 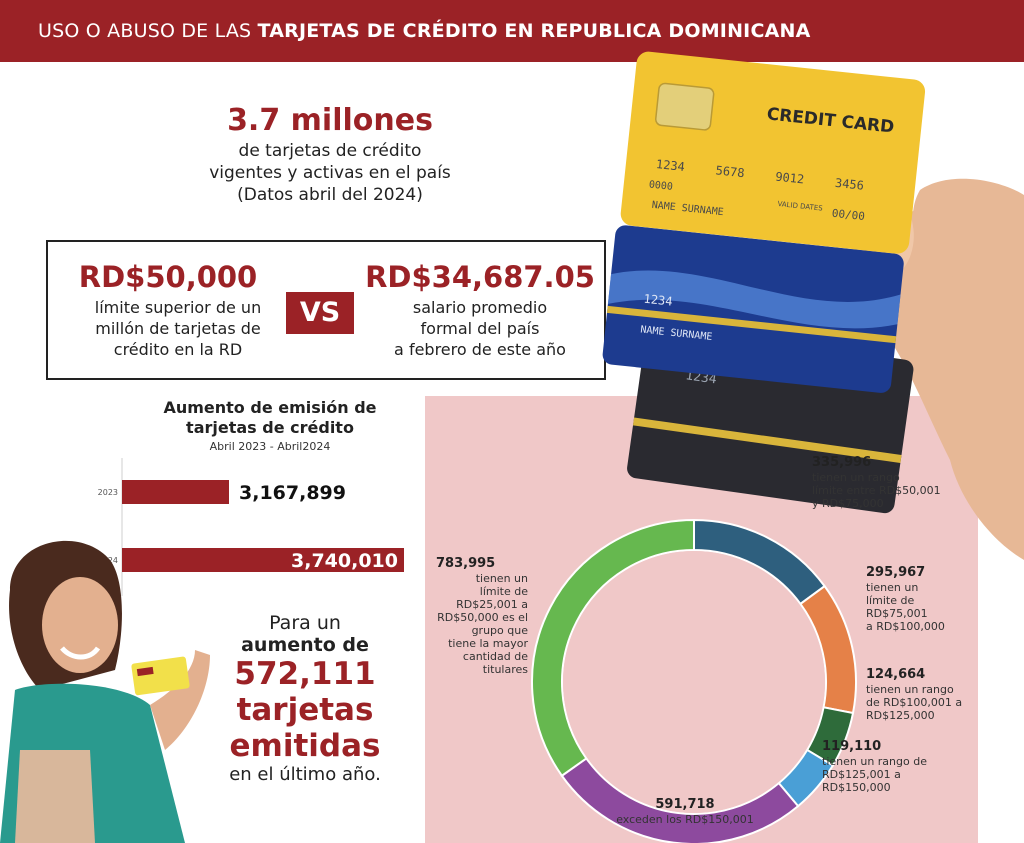 What do you see at coordinates (263, 560) in the screenshot?
I see `bar-2024` at bounding box center [263, 560].